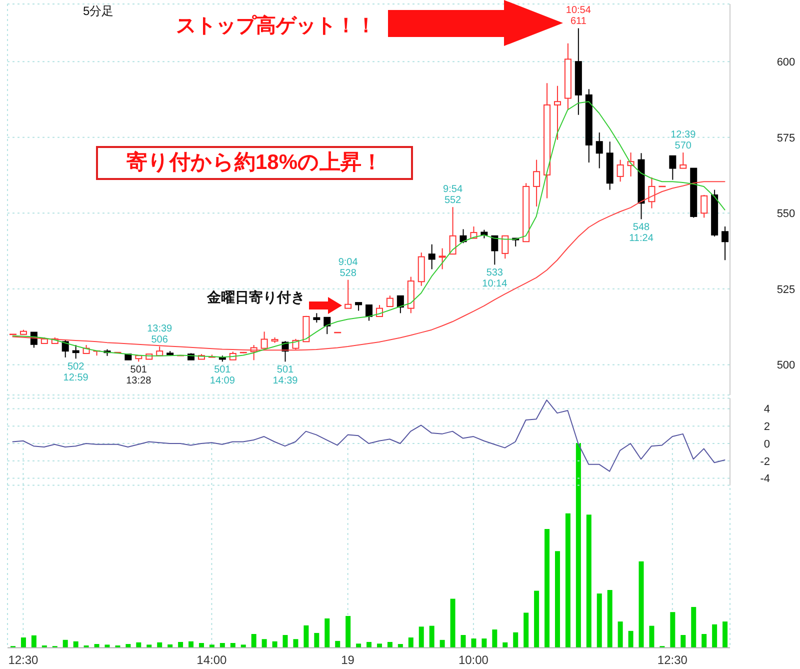  Describe the element at coordinates (159, 335) in the screenshot. I see `text: 13:39 506` at that location.